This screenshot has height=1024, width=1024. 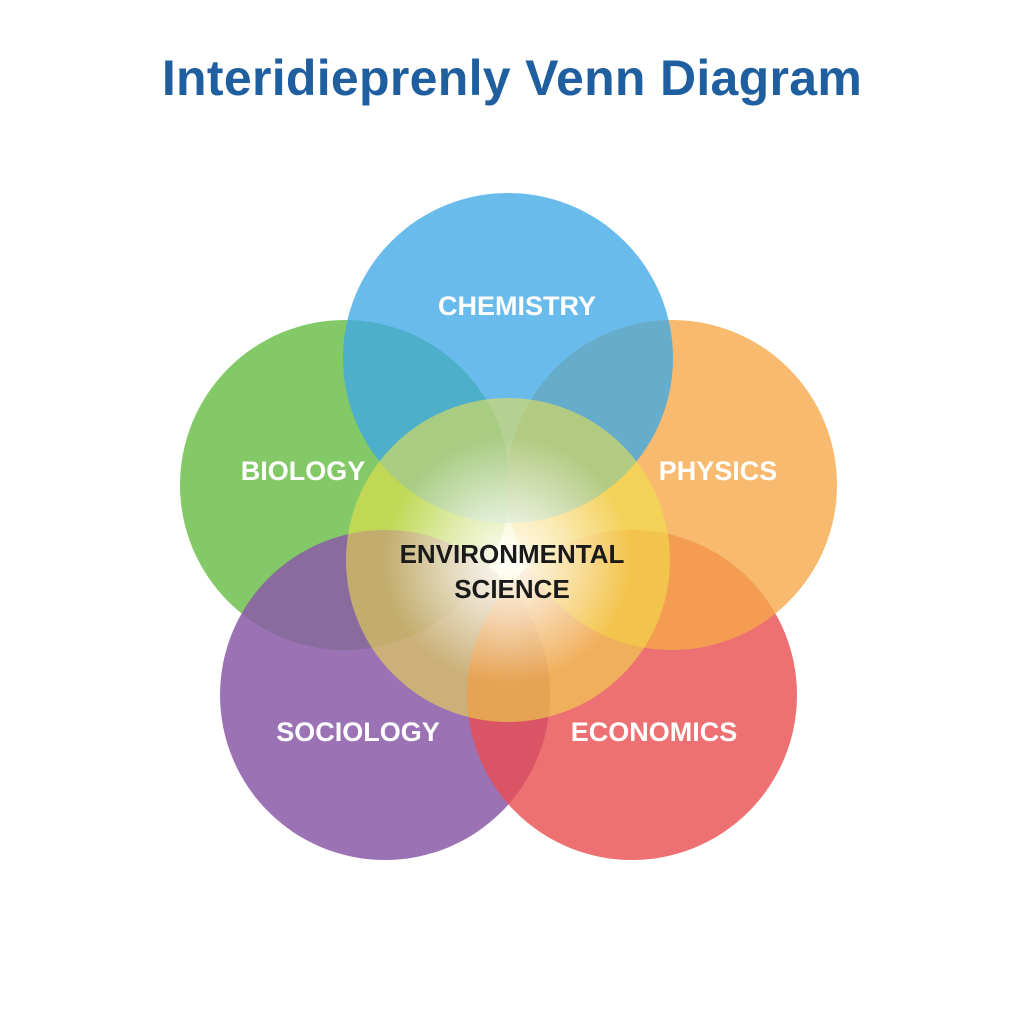 What do you see at coordinates (358, 732) in the screenshot?
I see `label-sociology: SOCIOLOGY` at bounding box center [358, 732].